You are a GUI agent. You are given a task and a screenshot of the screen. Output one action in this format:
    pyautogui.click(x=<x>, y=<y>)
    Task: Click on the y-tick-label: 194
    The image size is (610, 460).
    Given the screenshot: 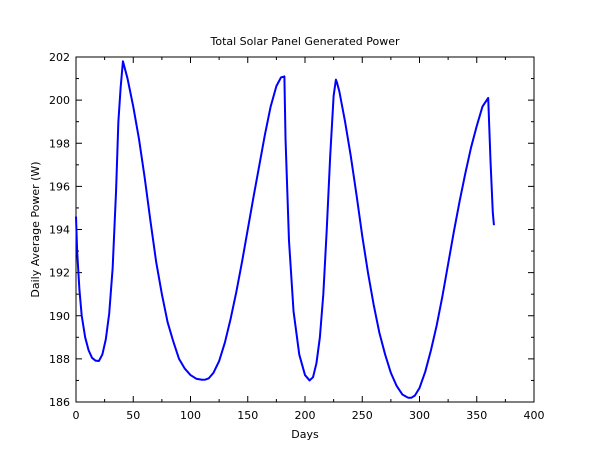 What is the action you would take?
    pyautogui.click(x=59, y=230)
    